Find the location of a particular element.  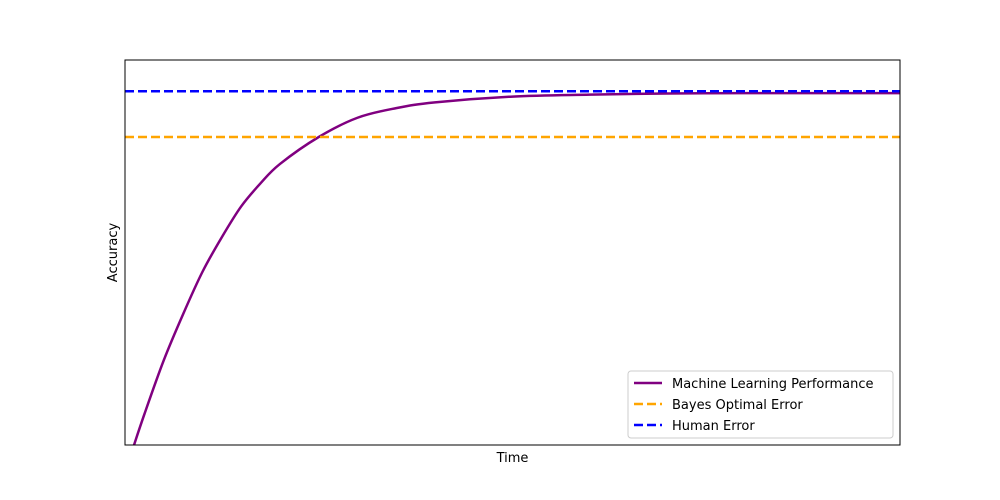

x-axis-label: Time is located at coordinates (512, 458).